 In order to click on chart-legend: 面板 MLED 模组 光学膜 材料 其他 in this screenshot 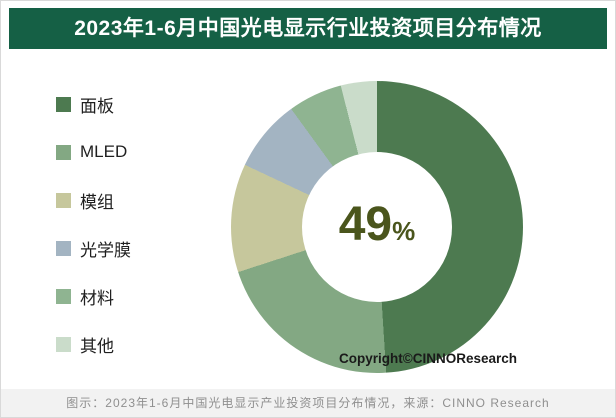, I will do `click(93, 239)`.